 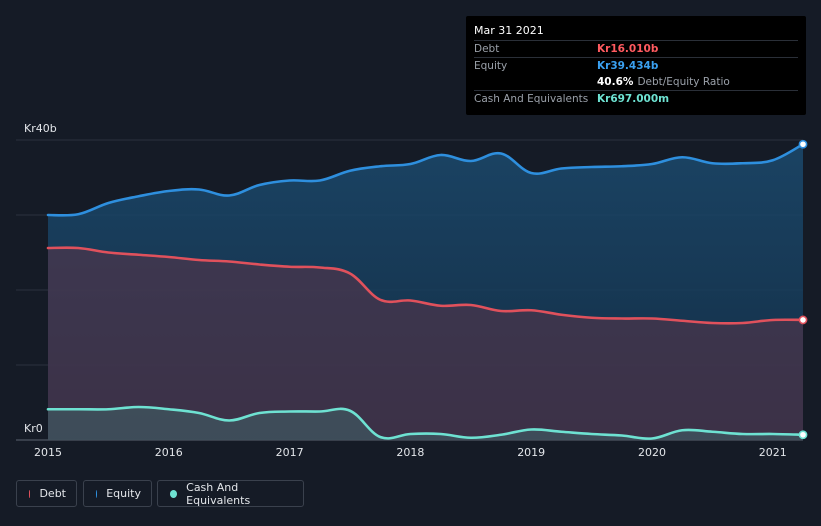 What do you see at coordinates (803, 320) in the screenshot?
I see `end-marker-debt` at bounding box center [803, 320].